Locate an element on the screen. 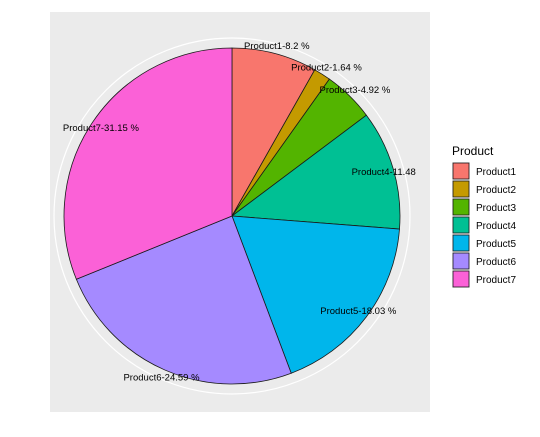 The height and width of the screenshot is (437, 540). legend-label-product4: Product4 is located at coordinates (496, 226).